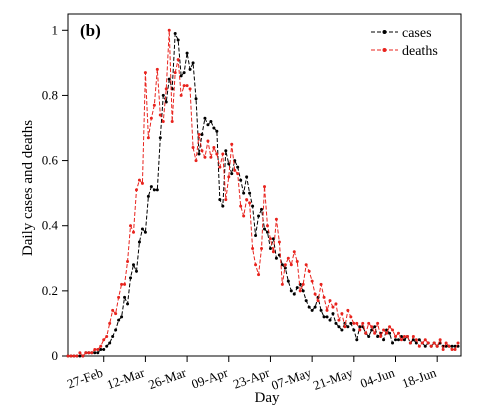 The width and height of the screenshot is (477, 410). What do you see at coordinates (291, 379) in the screenshot?
I see `x-tick-label: 07-May` at bounding box center [291, 379].